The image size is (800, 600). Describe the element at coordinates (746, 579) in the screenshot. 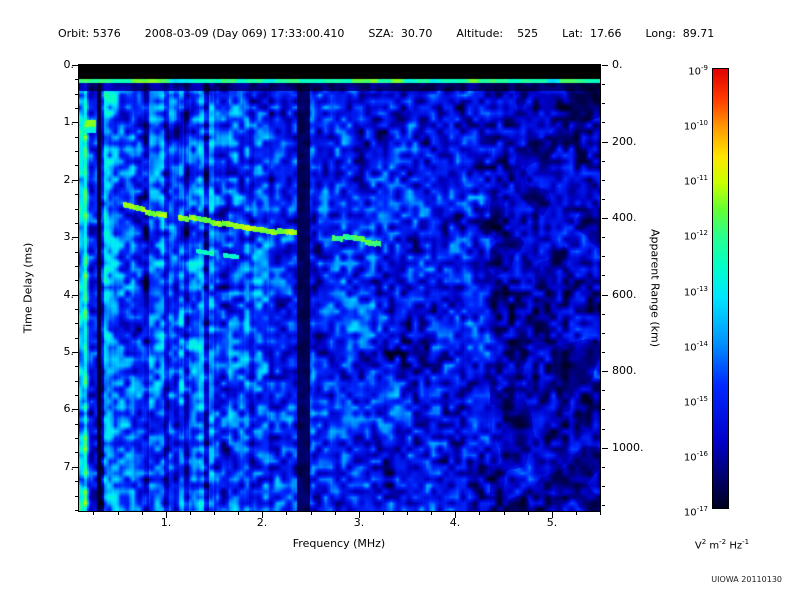

I see `credit-label: UIOWA 20110130` at that location.